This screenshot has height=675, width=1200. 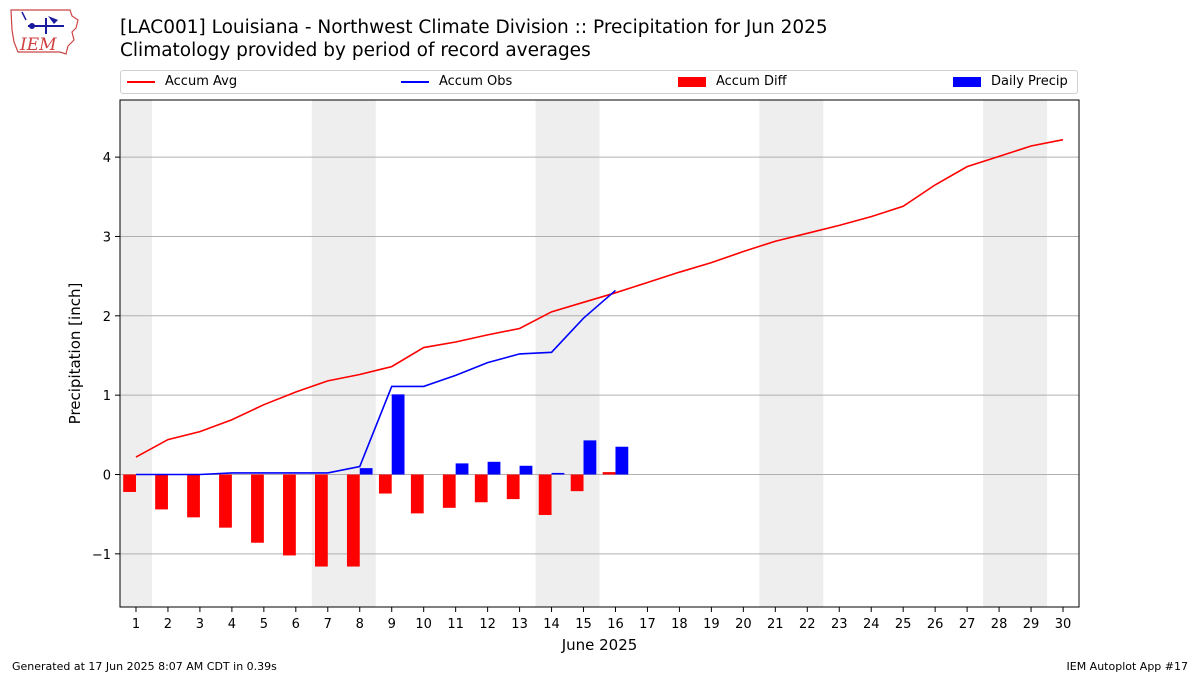 What do you see at coordinates (107, 158) in the screenshot?
I see `y-tick-label: 4` at bounding box center [107, 158].